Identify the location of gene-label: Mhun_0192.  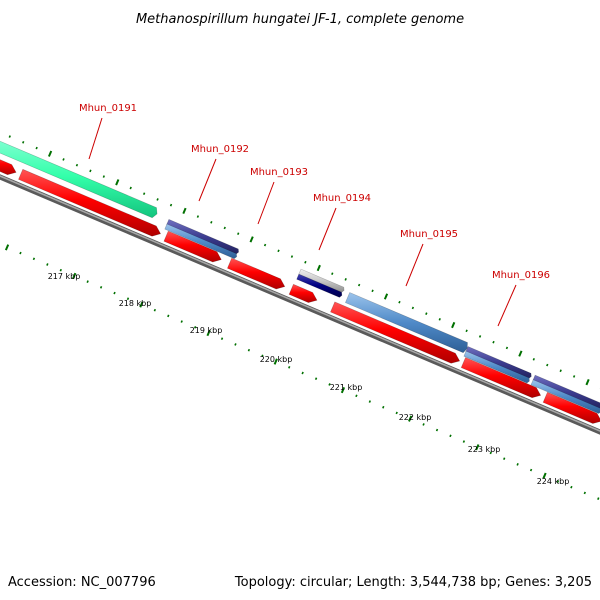
(220, 149).